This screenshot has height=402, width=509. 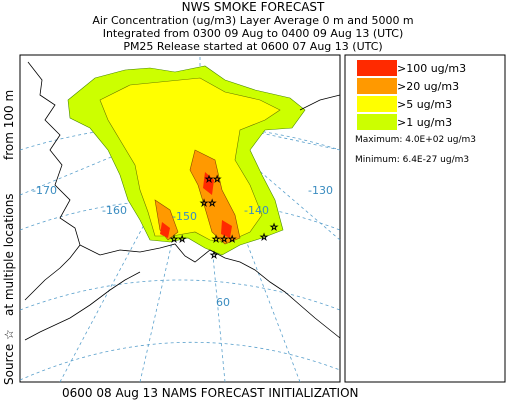 What do you see at coordinates (223, 302) in the screenshot?
I see `grid-label: 60` at bounding box center [223, 302].